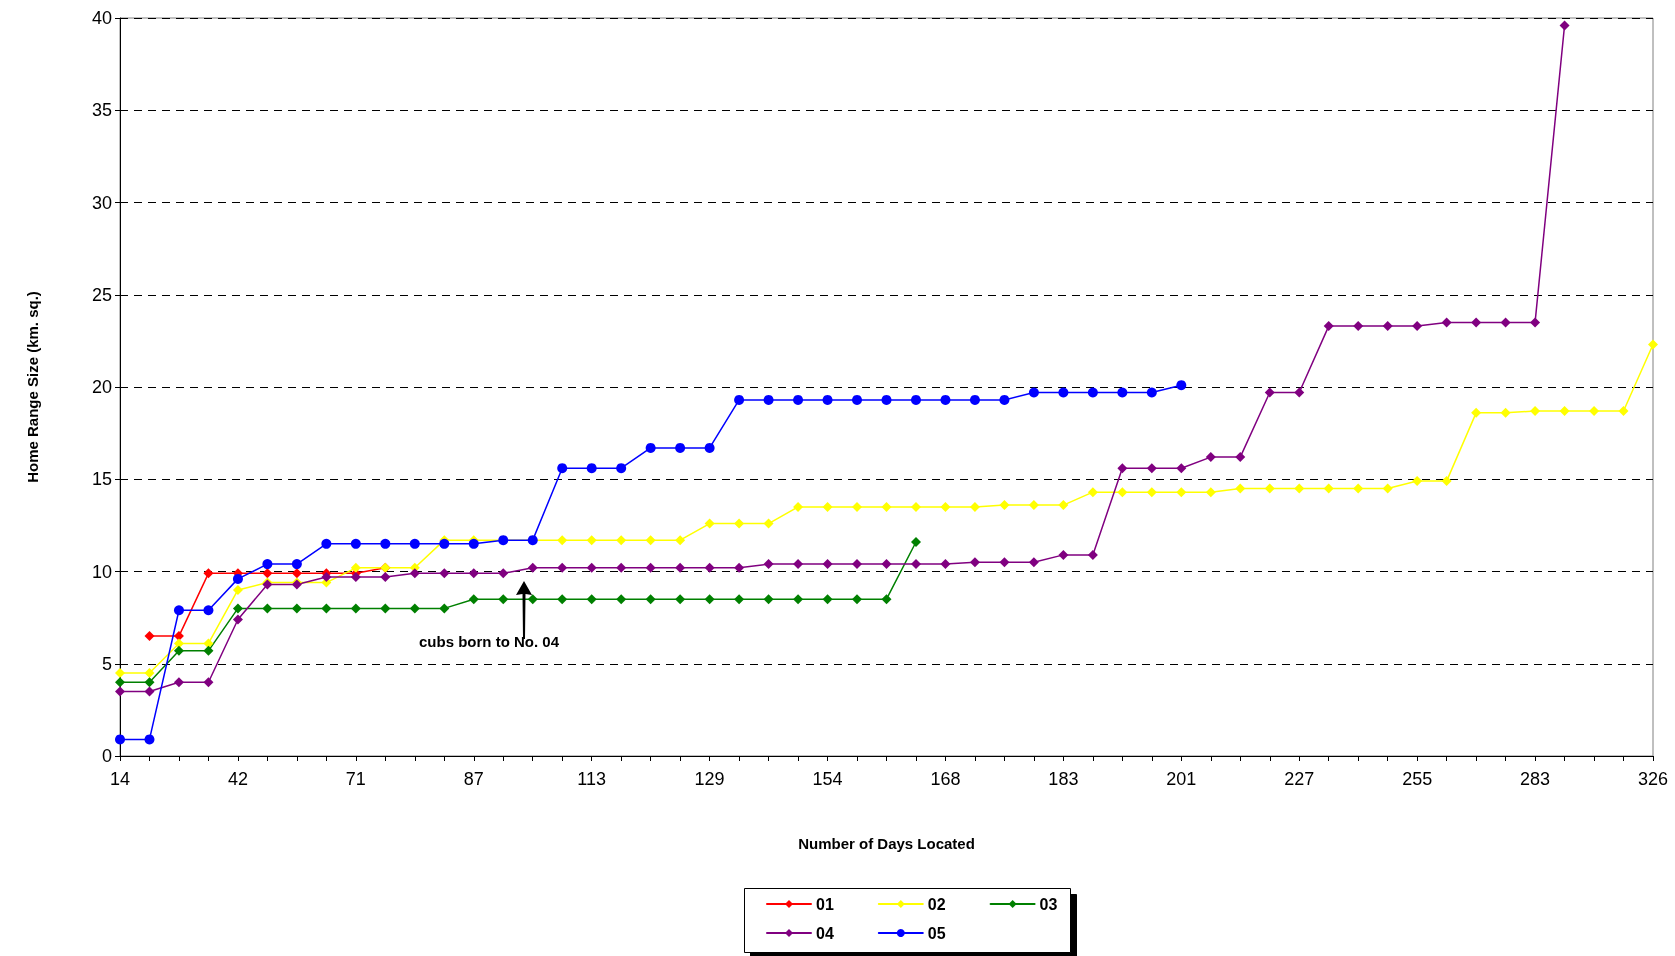  Describe the element at coordinates (825, 904) in the screenshot. I see `legend-label: 01` at that location.